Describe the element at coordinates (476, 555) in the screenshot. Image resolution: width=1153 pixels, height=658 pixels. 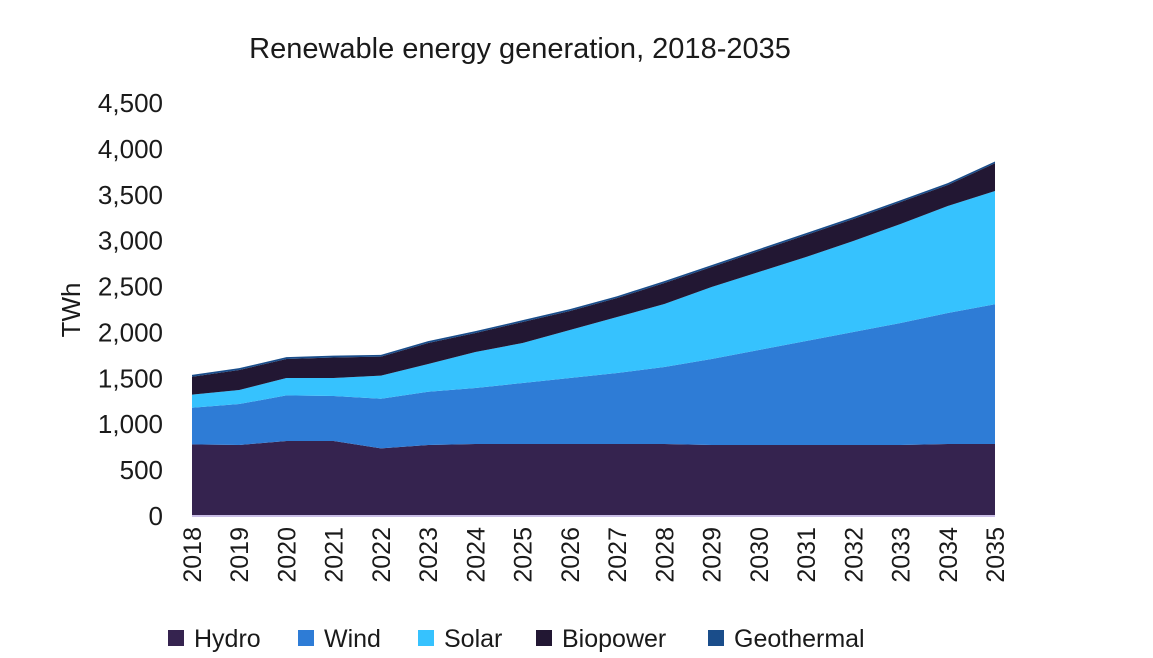
I see `x-tick-label: 2024` at that location.